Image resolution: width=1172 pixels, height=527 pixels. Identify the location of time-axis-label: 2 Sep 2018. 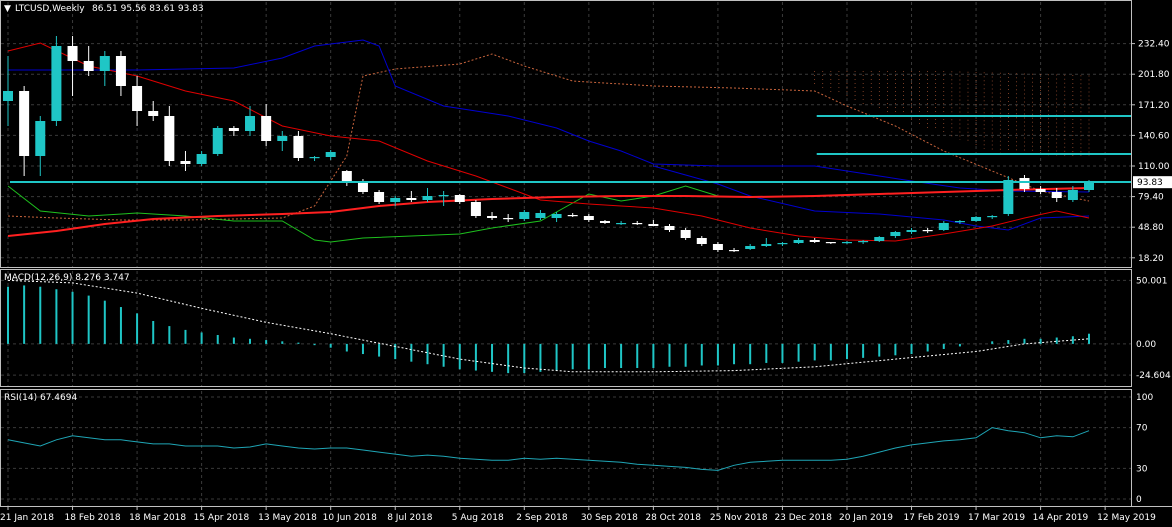
(542, 518).